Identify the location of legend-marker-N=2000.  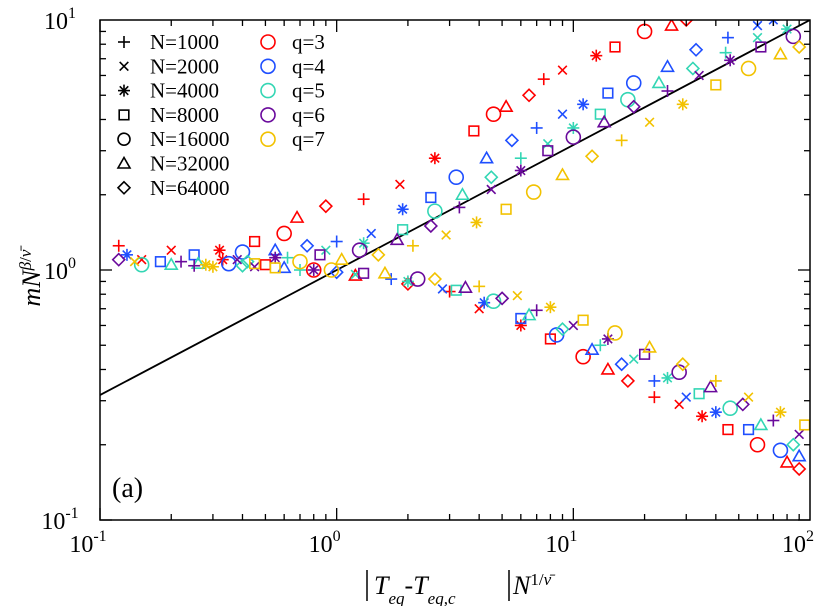
(124, 66).